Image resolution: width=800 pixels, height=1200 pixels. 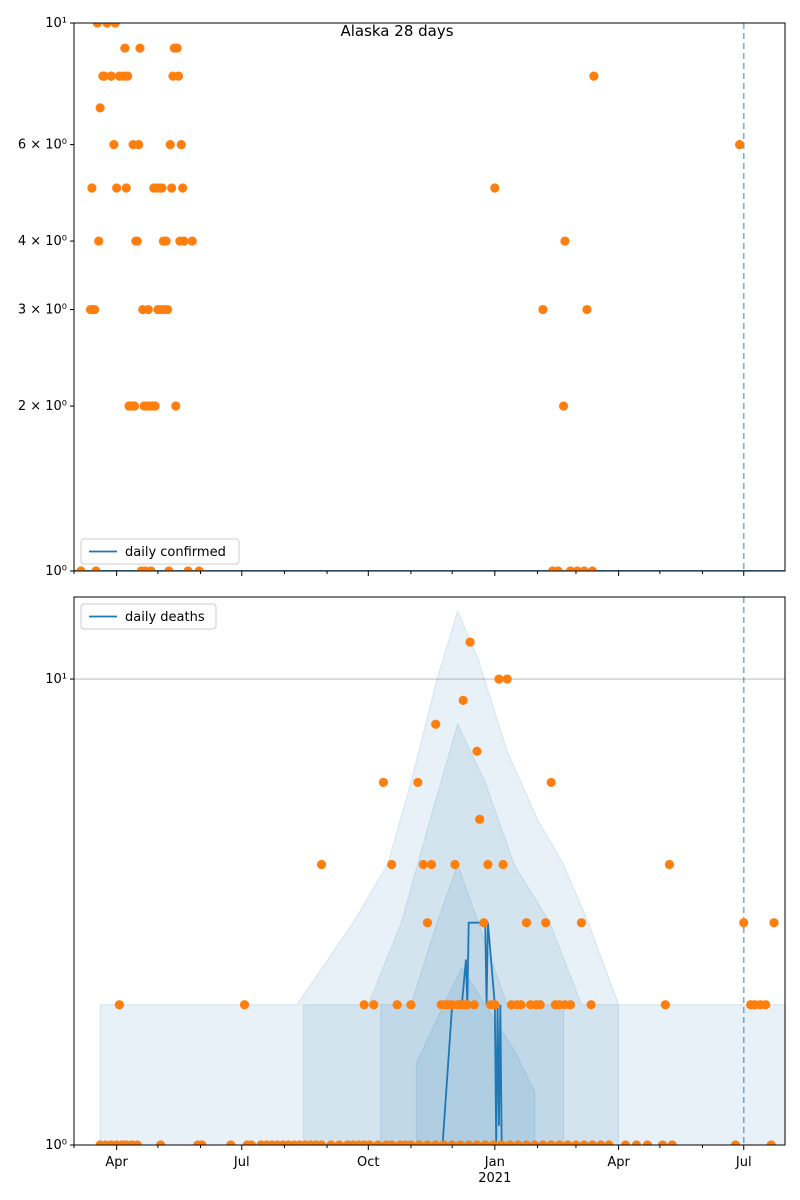 I want to click on x-tick-label: Oct, so click(x=368, y=1162).